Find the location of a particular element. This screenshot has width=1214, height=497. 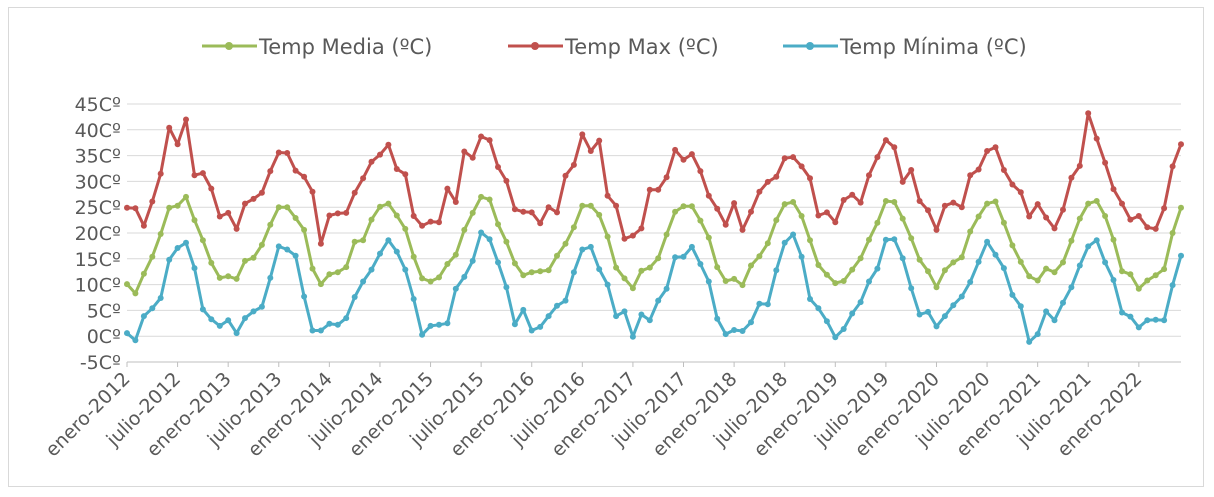

legend-label-min: Temp Mínima (ºC) is located at coordinates (933, 47).